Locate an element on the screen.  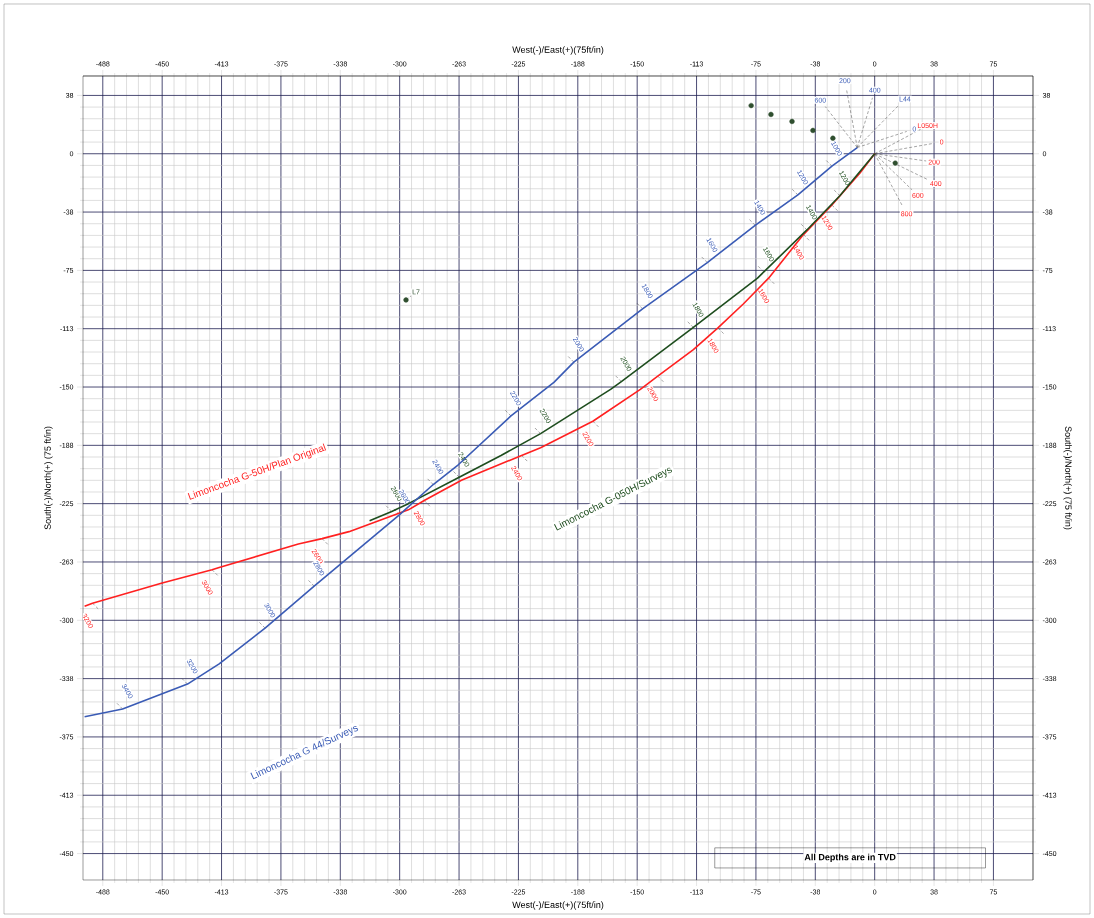
x-axis-title: West(-)/East(+)(75ft/in) is located at coordinates (558, 905).